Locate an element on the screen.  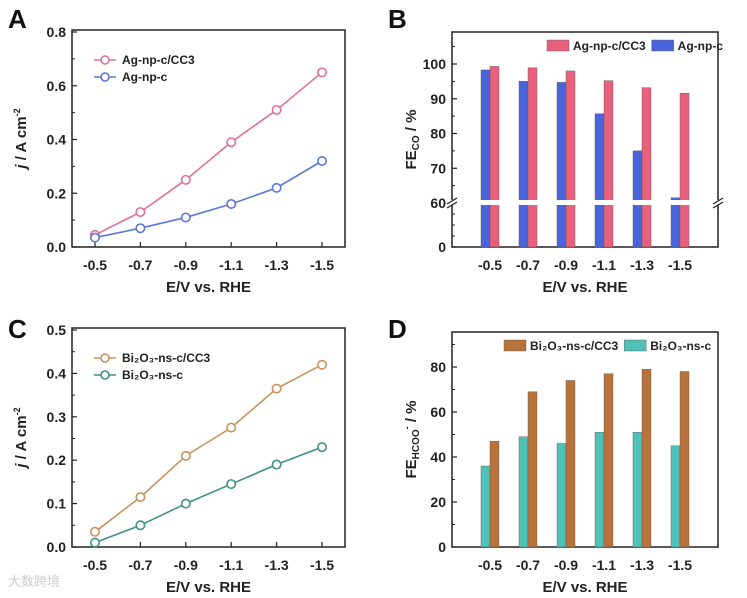
legend-label: Ag-np-c/CC3 is located at coordinates (609, 46).